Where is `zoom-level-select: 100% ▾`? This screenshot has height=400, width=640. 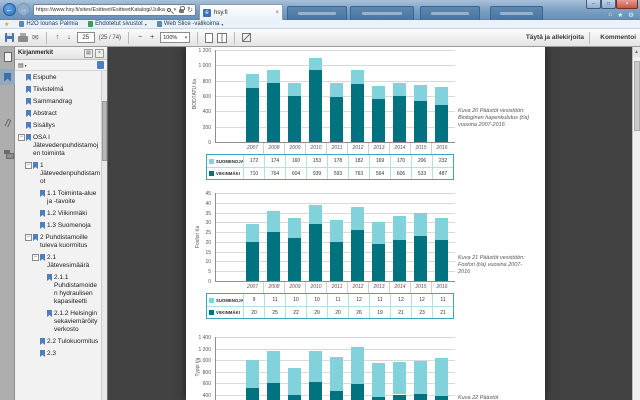
zoom-level-select: 100% ▾ is located at coordinates (175, 37).